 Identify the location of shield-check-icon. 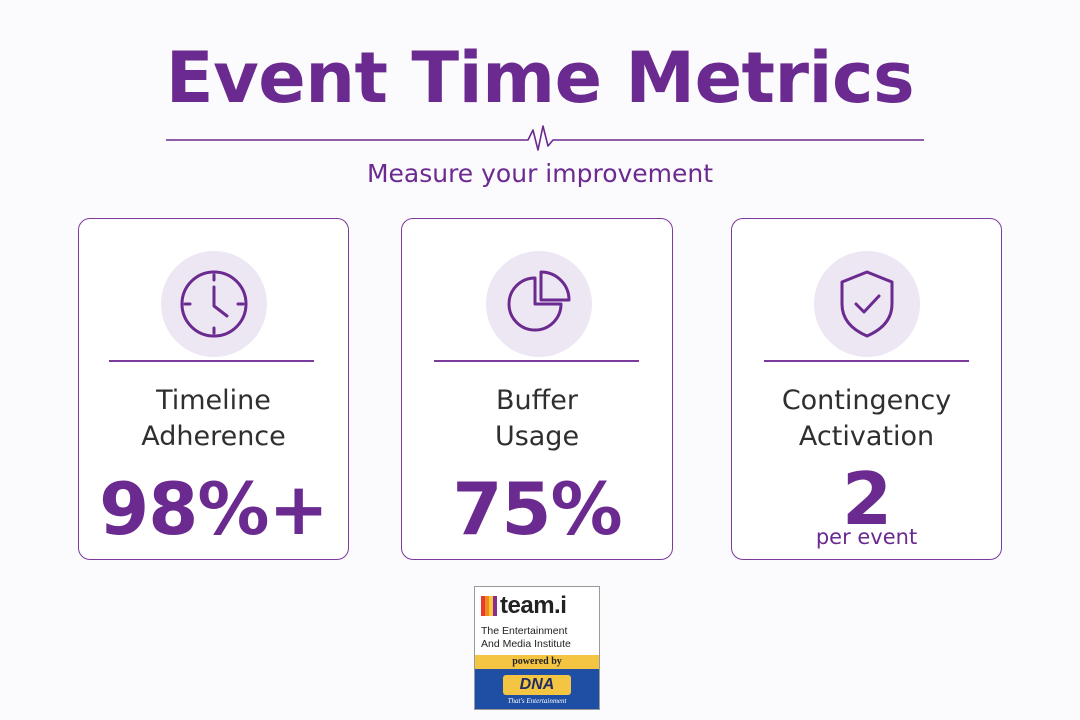
(867, 304).